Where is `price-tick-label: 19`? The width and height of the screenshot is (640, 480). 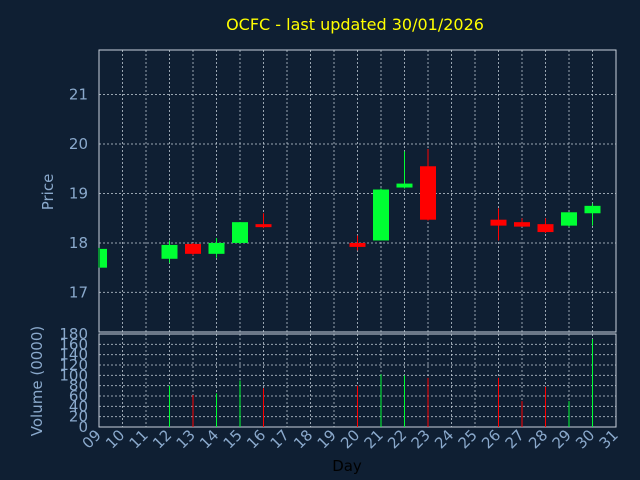 price-tick-label: 19 is located at coordinates (78, 193).